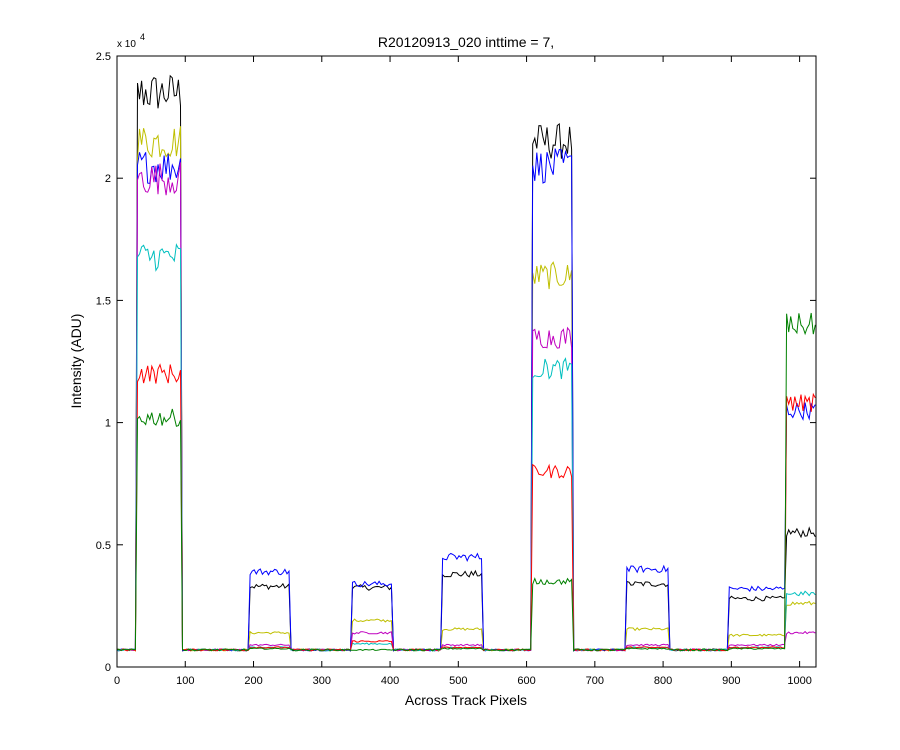 This screenshot has height=750, width=900. What do you see at coordinates (322, 681) in the screenshot?
I see `x-tick-label: 300` at bounding box center [322, 681].